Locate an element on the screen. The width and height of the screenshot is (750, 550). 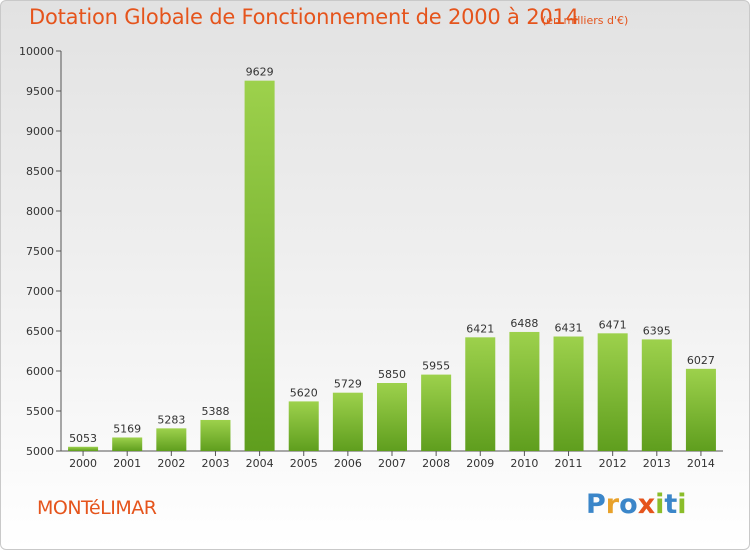
x-tick-label-2004: 2004 is located at coordinates (260, 463).